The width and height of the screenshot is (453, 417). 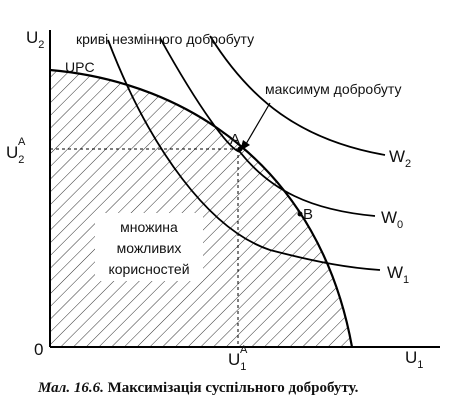 I want to click on indifference-curves-note: криві незмінного добробуту, so click(x=165, y=39).